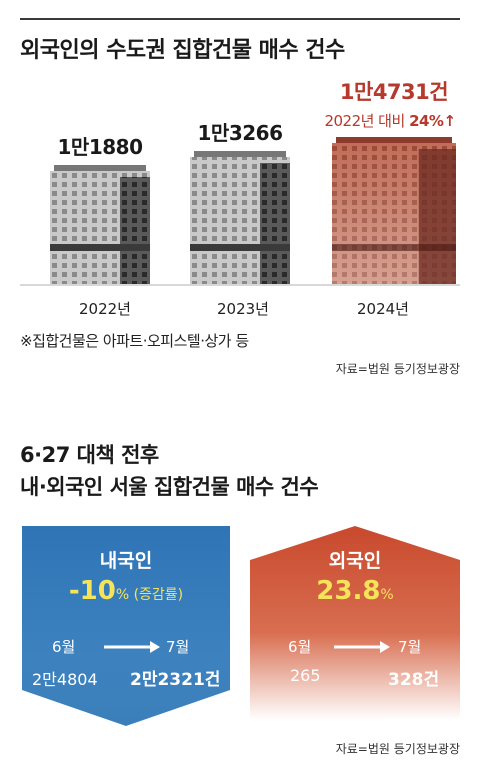  I want to click on domestic-from-label: 6월, so click(64, 647).